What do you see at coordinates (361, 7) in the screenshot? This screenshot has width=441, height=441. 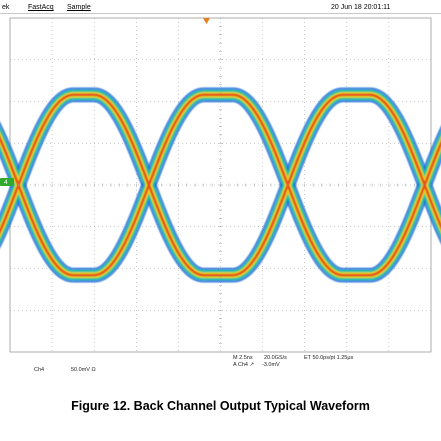 I see `timestamp: 20 Jun 18 20:01:11` at bounding box center [361, 7].